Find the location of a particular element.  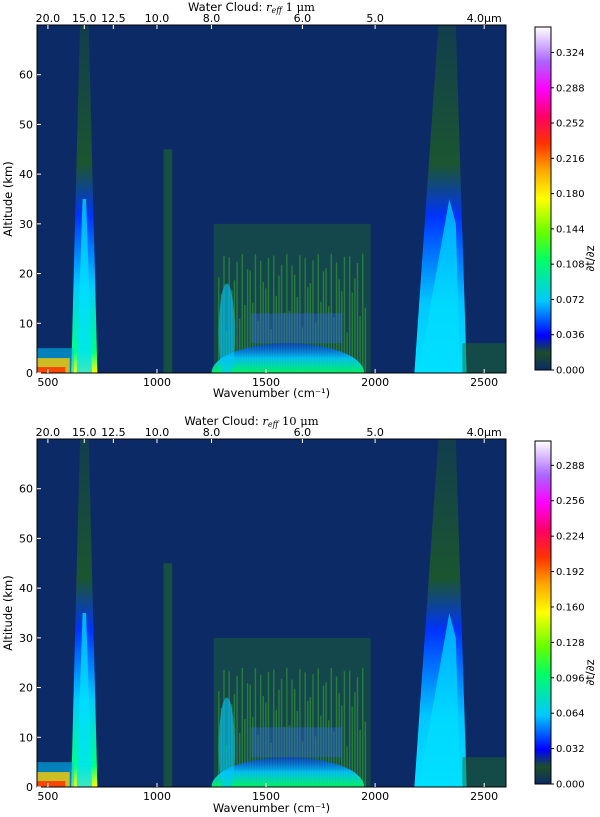

top-tick-label: 8.0 is located at coordinates (212, 18).